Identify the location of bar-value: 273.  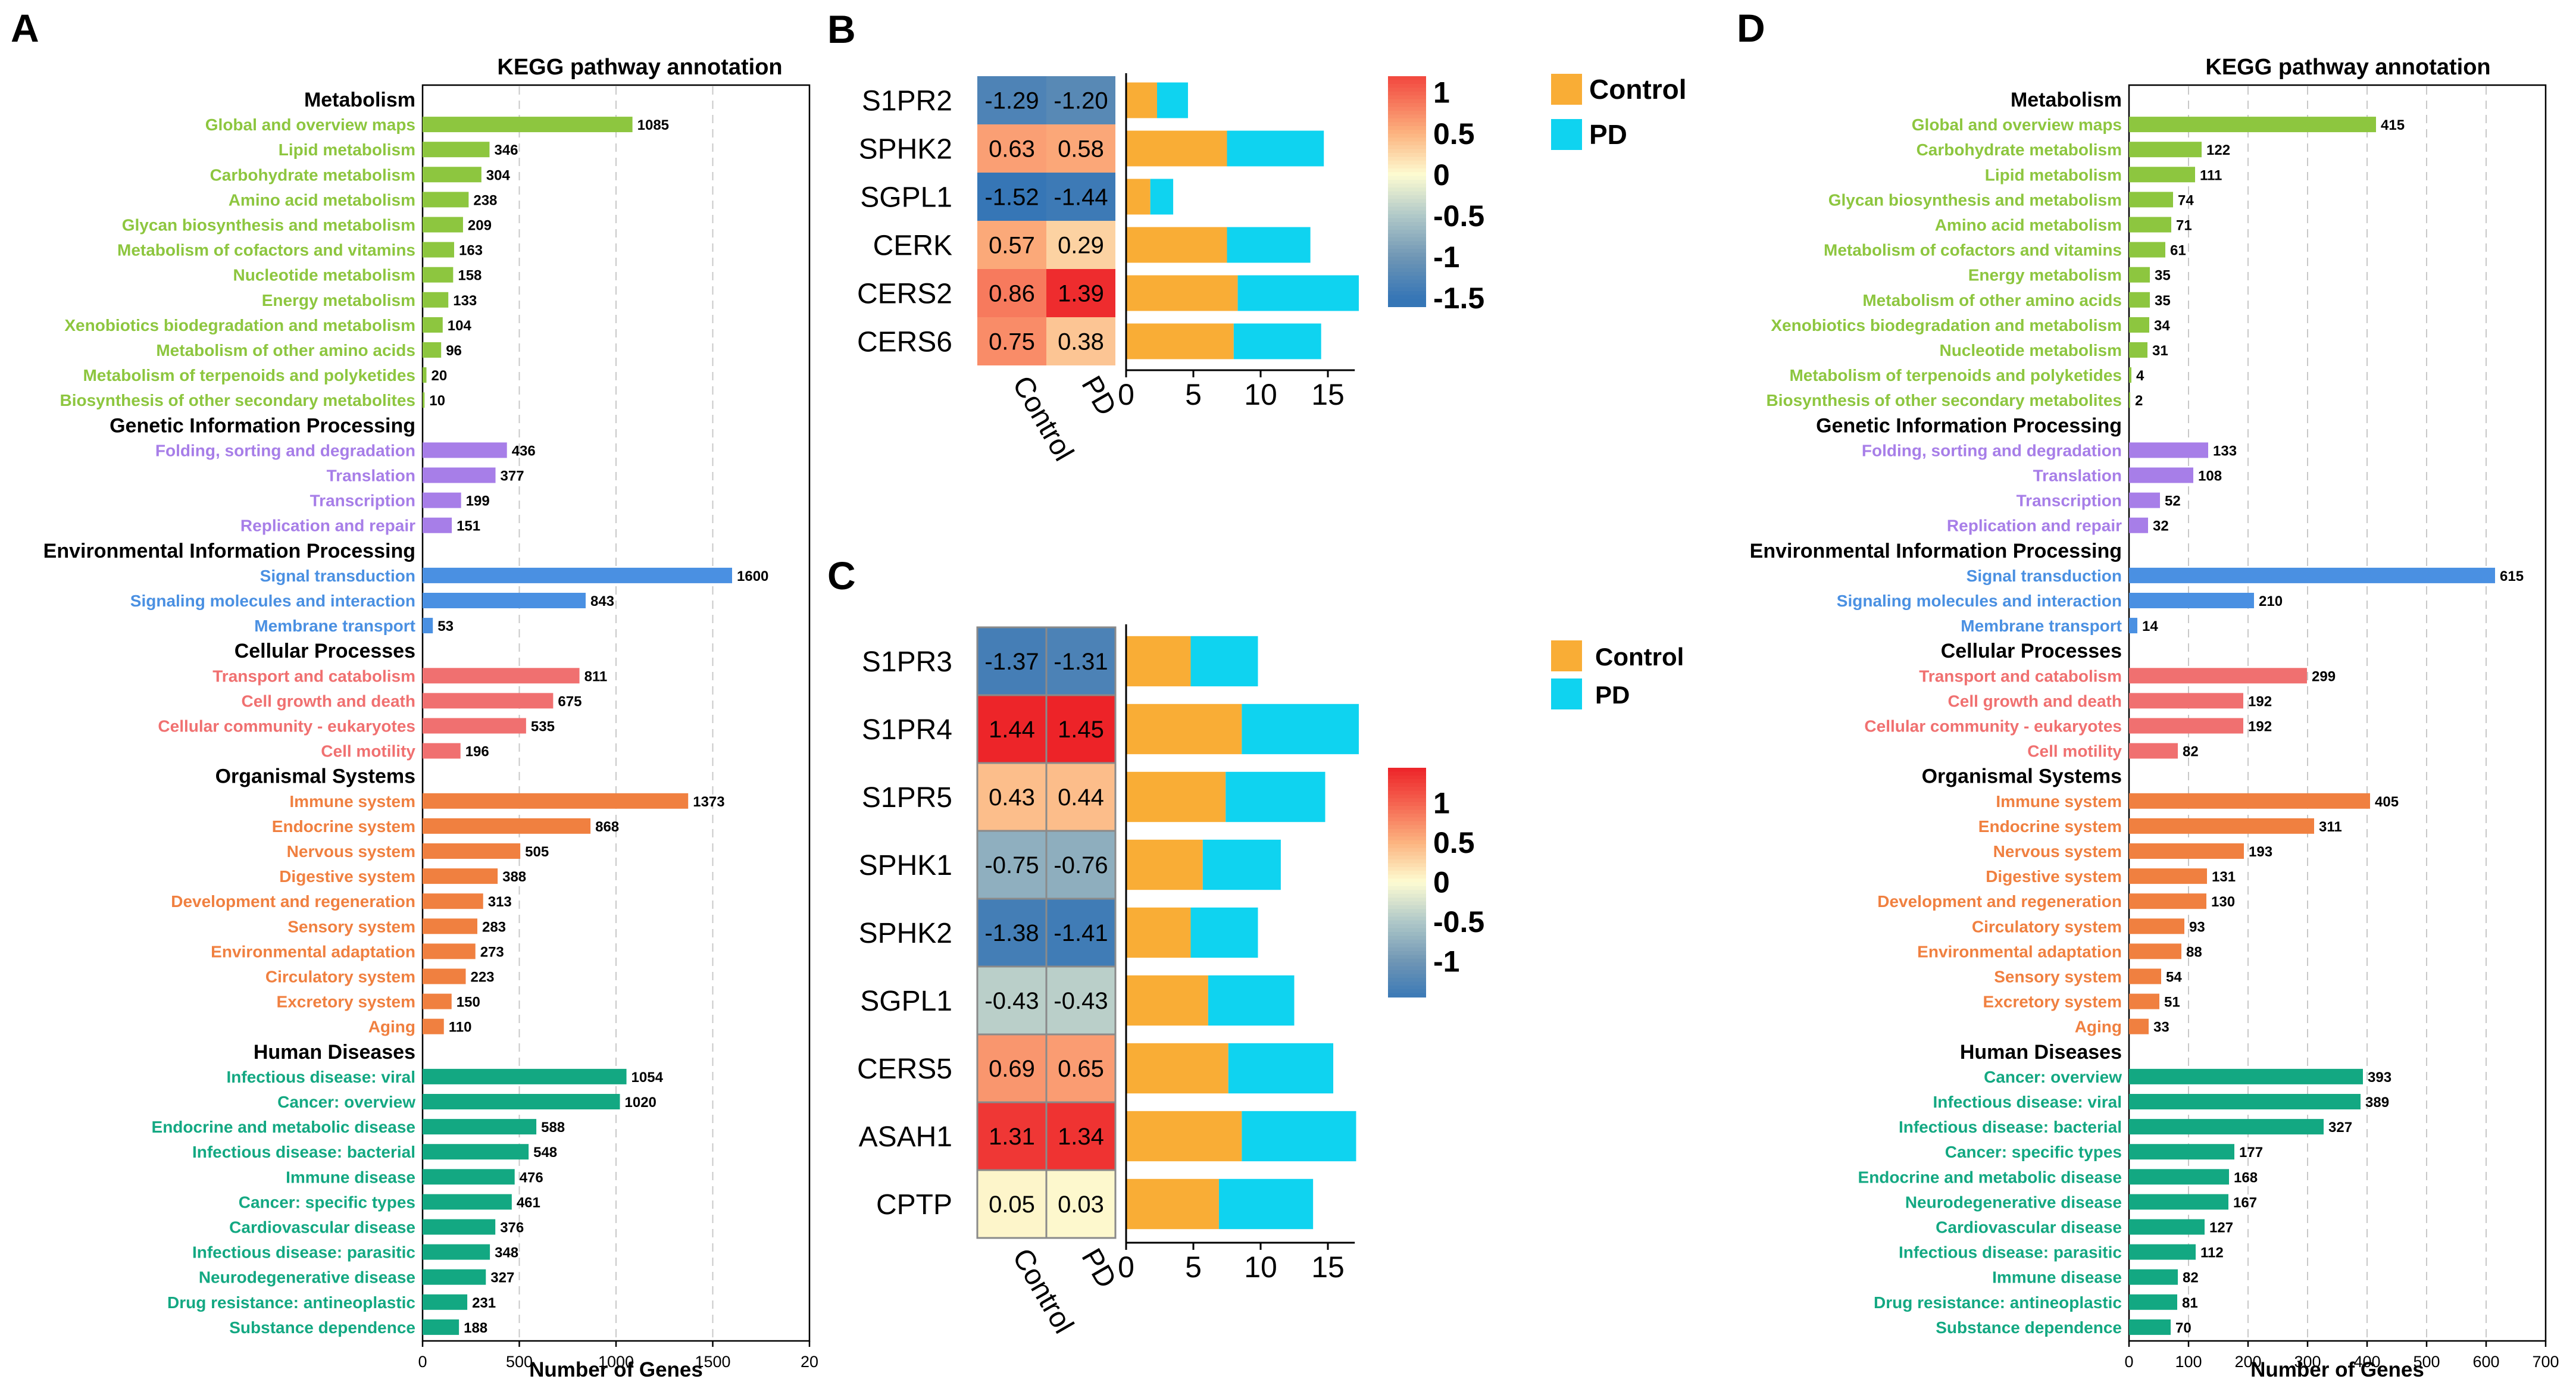
(492, 952).